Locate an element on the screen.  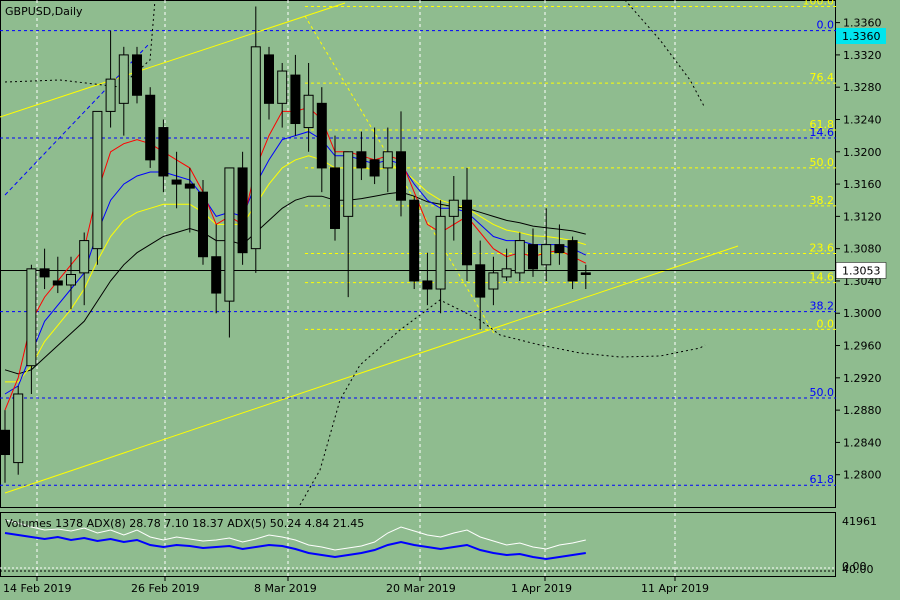
fib-yellow-label: 50.0 is located at coordinates (822, 162).